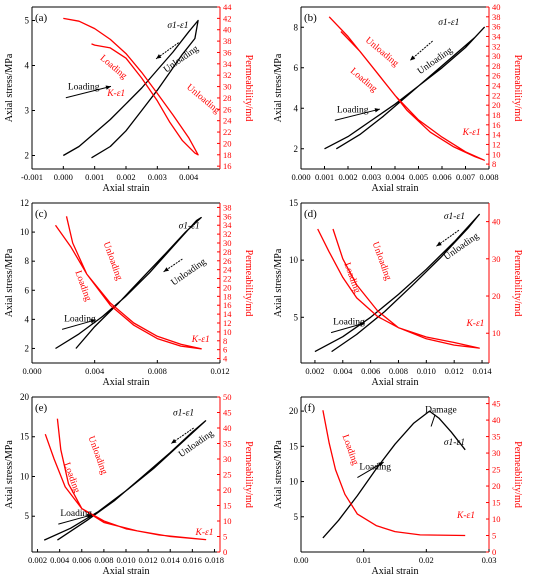 The image size is (550, 582). What do you see at coordinates (157, 371) in the screenshot?
I see `x-tick-label: 0.008` at bounding box center [157, 371].